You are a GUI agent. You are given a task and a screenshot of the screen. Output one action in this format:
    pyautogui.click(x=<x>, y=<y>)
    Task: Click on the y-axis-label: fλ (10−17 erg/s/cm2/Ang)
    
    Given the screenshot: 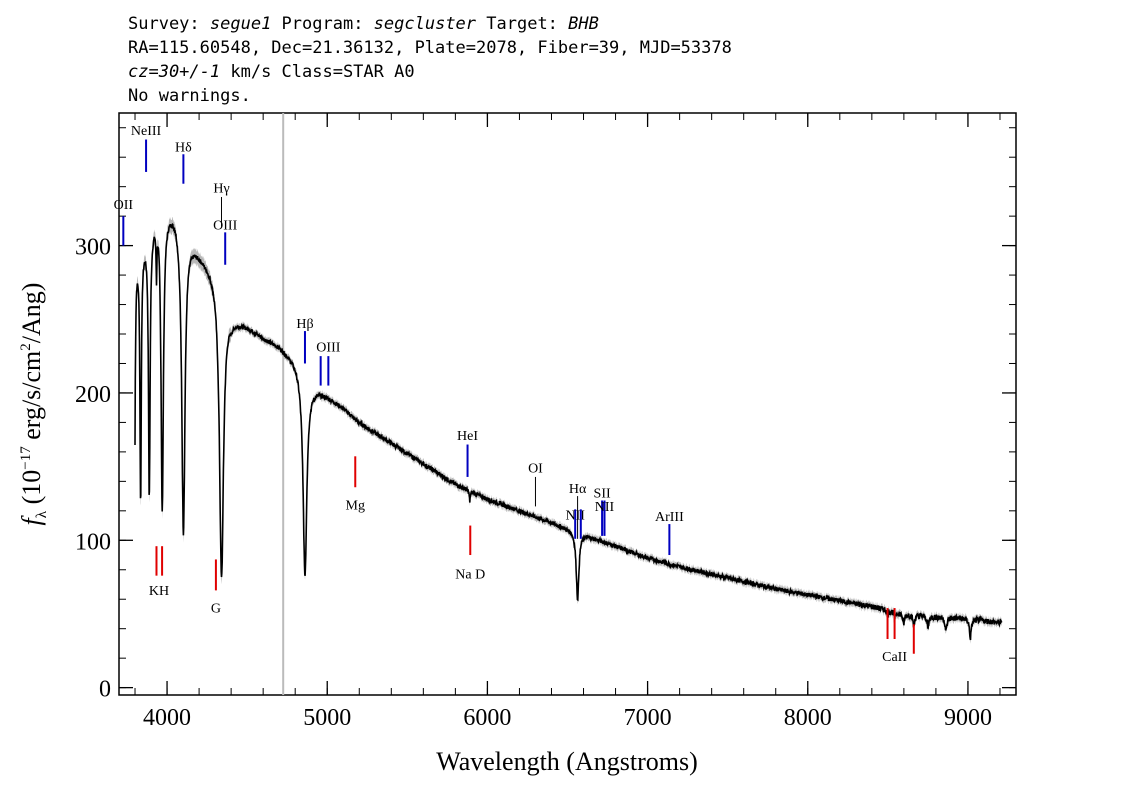 What is the action you would take?
    pyautogui.click(x=33, y=404)
    